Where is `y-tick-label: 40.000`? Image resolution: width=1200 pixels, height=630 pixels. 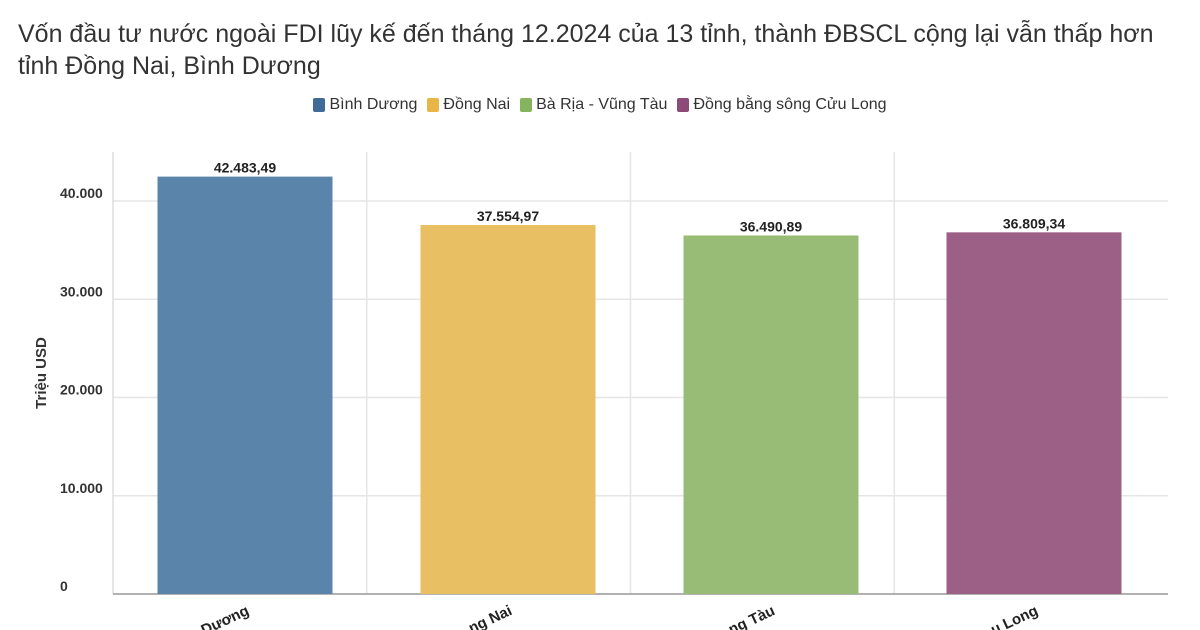
y-tick-label: 40.000 is located at coordinates (81, 193).